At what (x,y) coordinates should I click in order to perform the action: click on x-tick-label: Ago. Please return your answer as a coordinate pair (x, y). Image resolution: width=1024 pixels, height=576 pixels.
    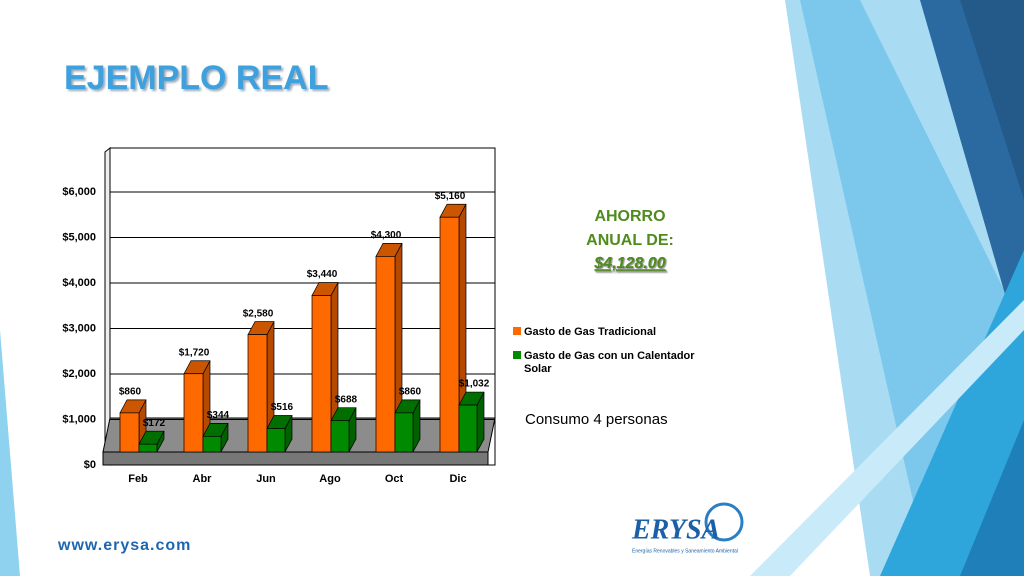
    Looking at the image, I should click on (330, 479).